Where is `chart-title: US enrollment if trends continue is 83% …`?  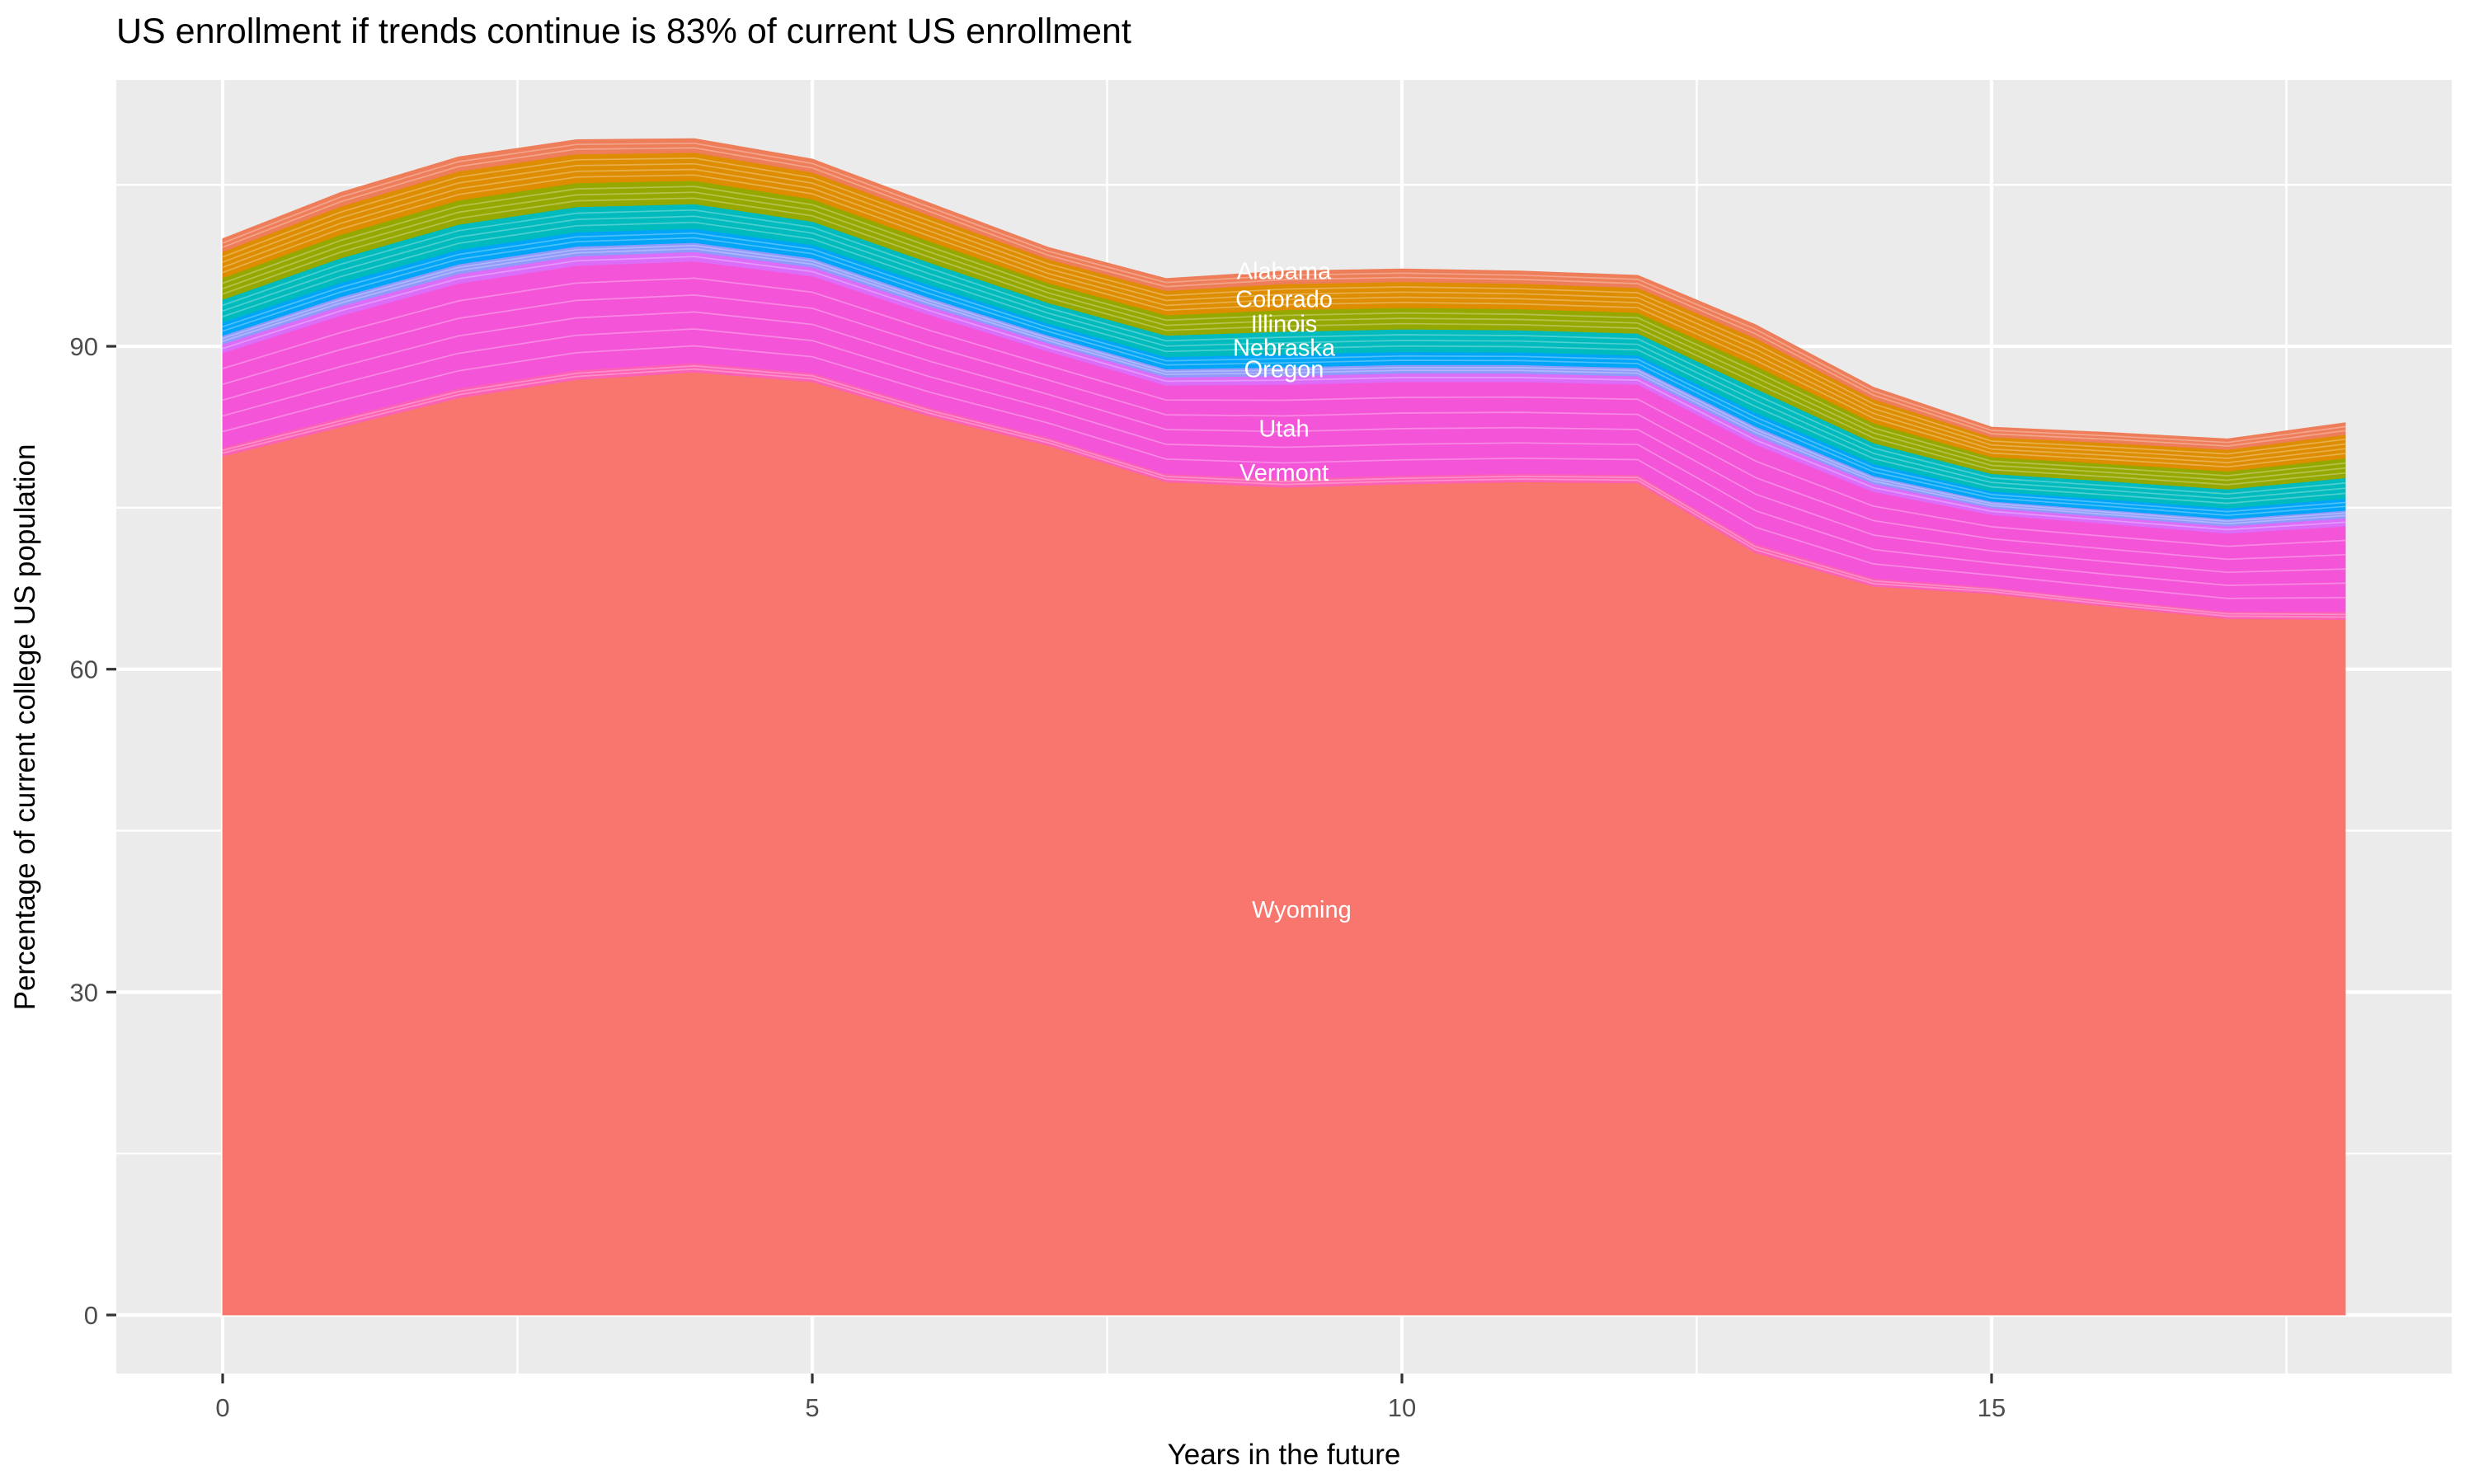
chart-title: US enrollment if trends continue is 83% … is located at coordinates (623, 31).